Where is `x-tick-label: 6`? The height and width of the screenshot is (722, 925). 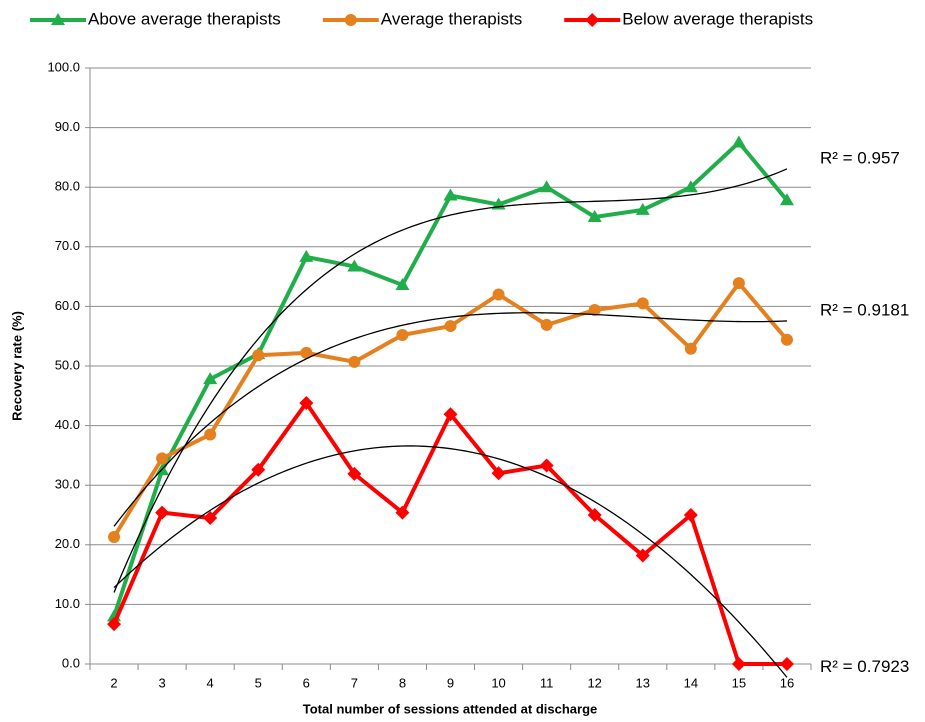 x-tick-label: 6 is located at coordinates (306, 682).